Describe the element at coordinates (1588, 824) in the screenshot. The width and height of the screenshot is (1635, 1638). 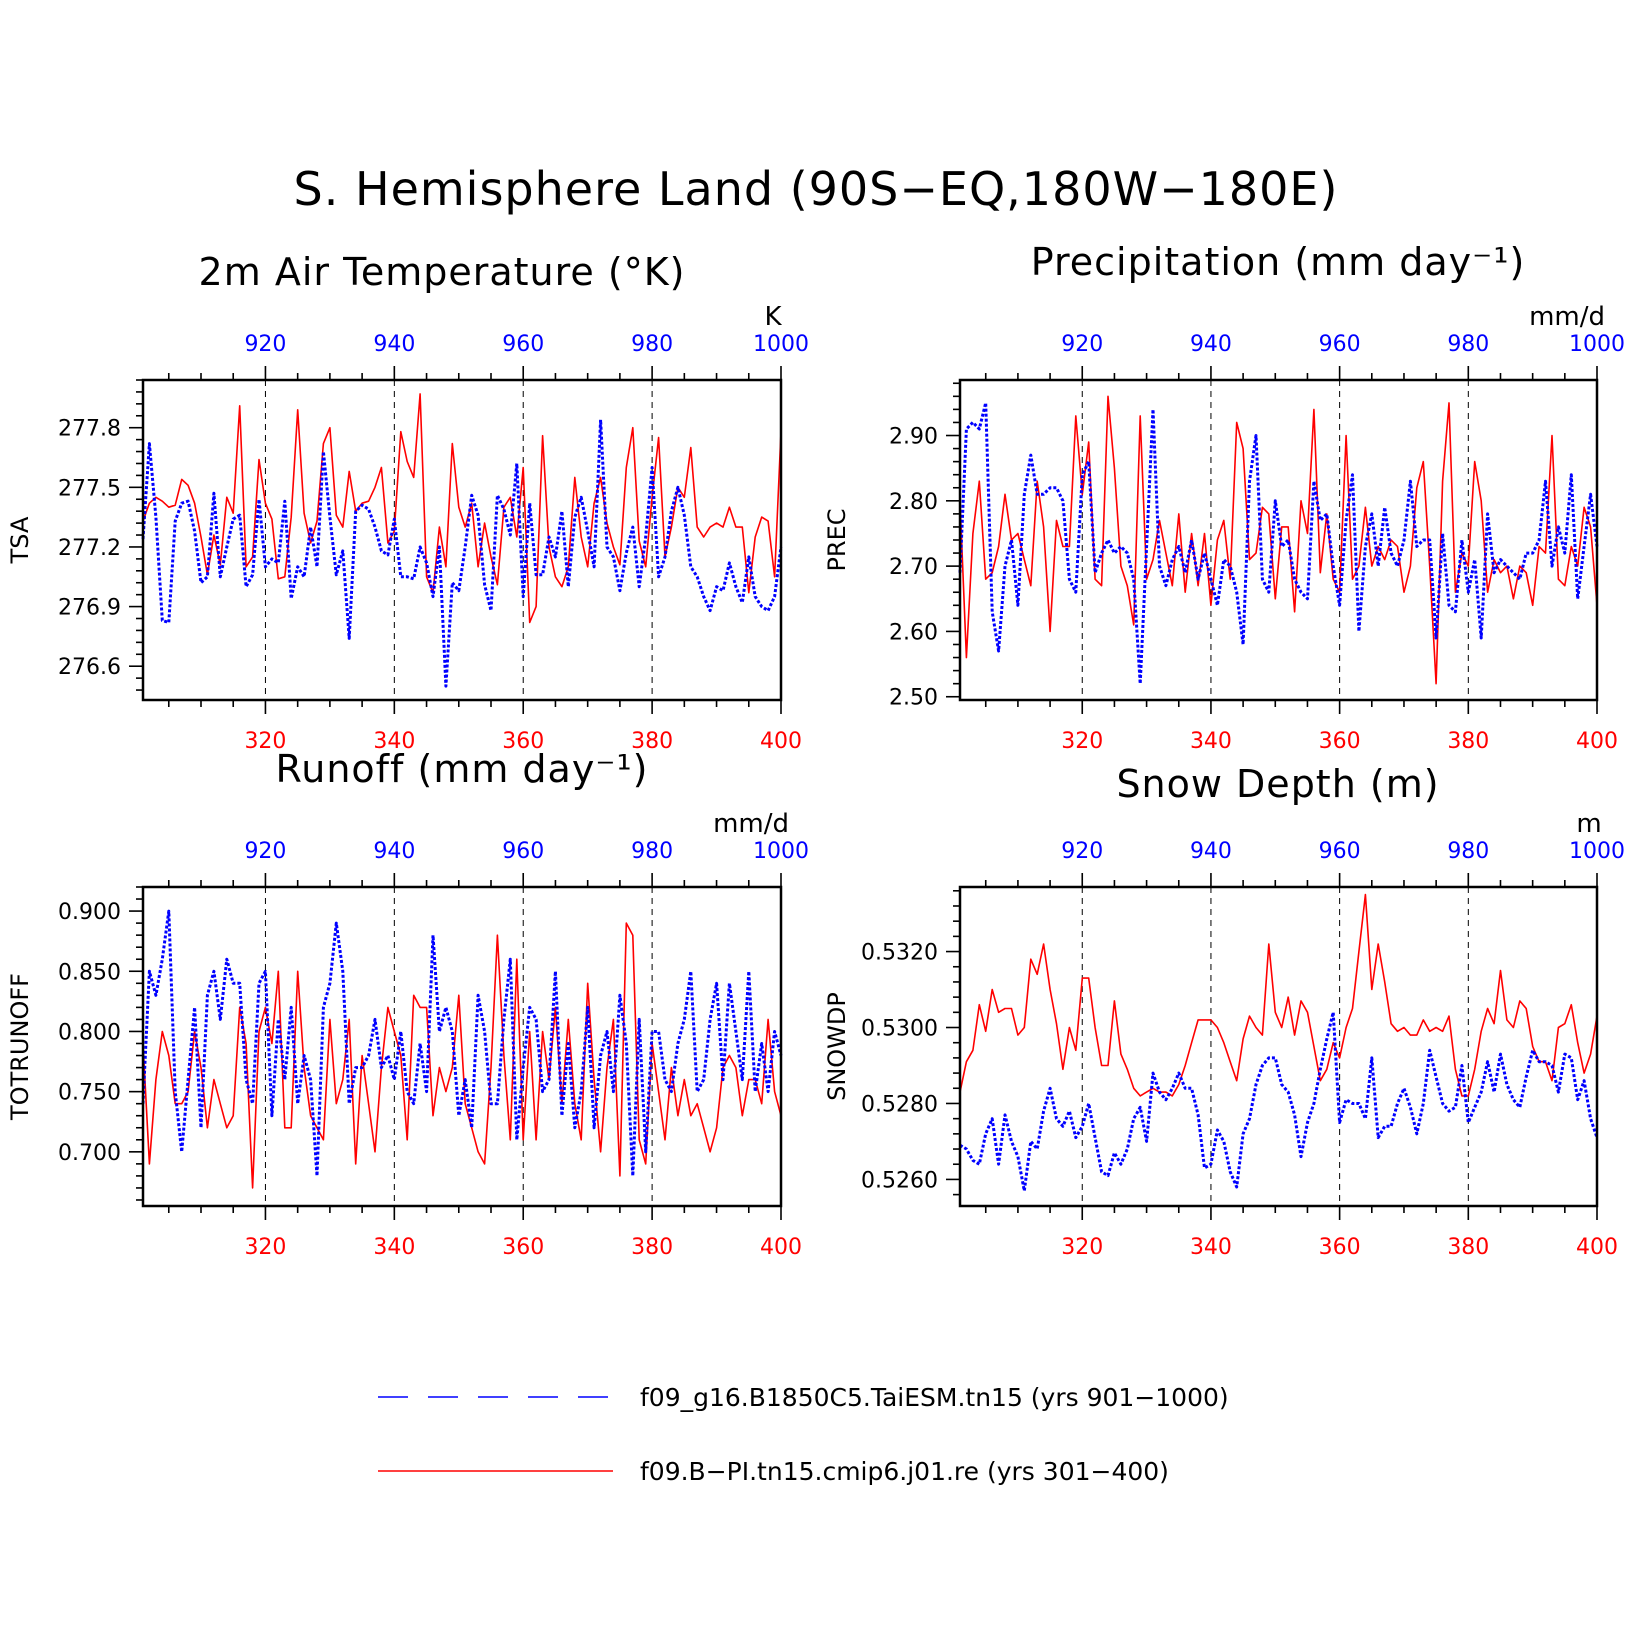
I see `unit-label: m` at that location.